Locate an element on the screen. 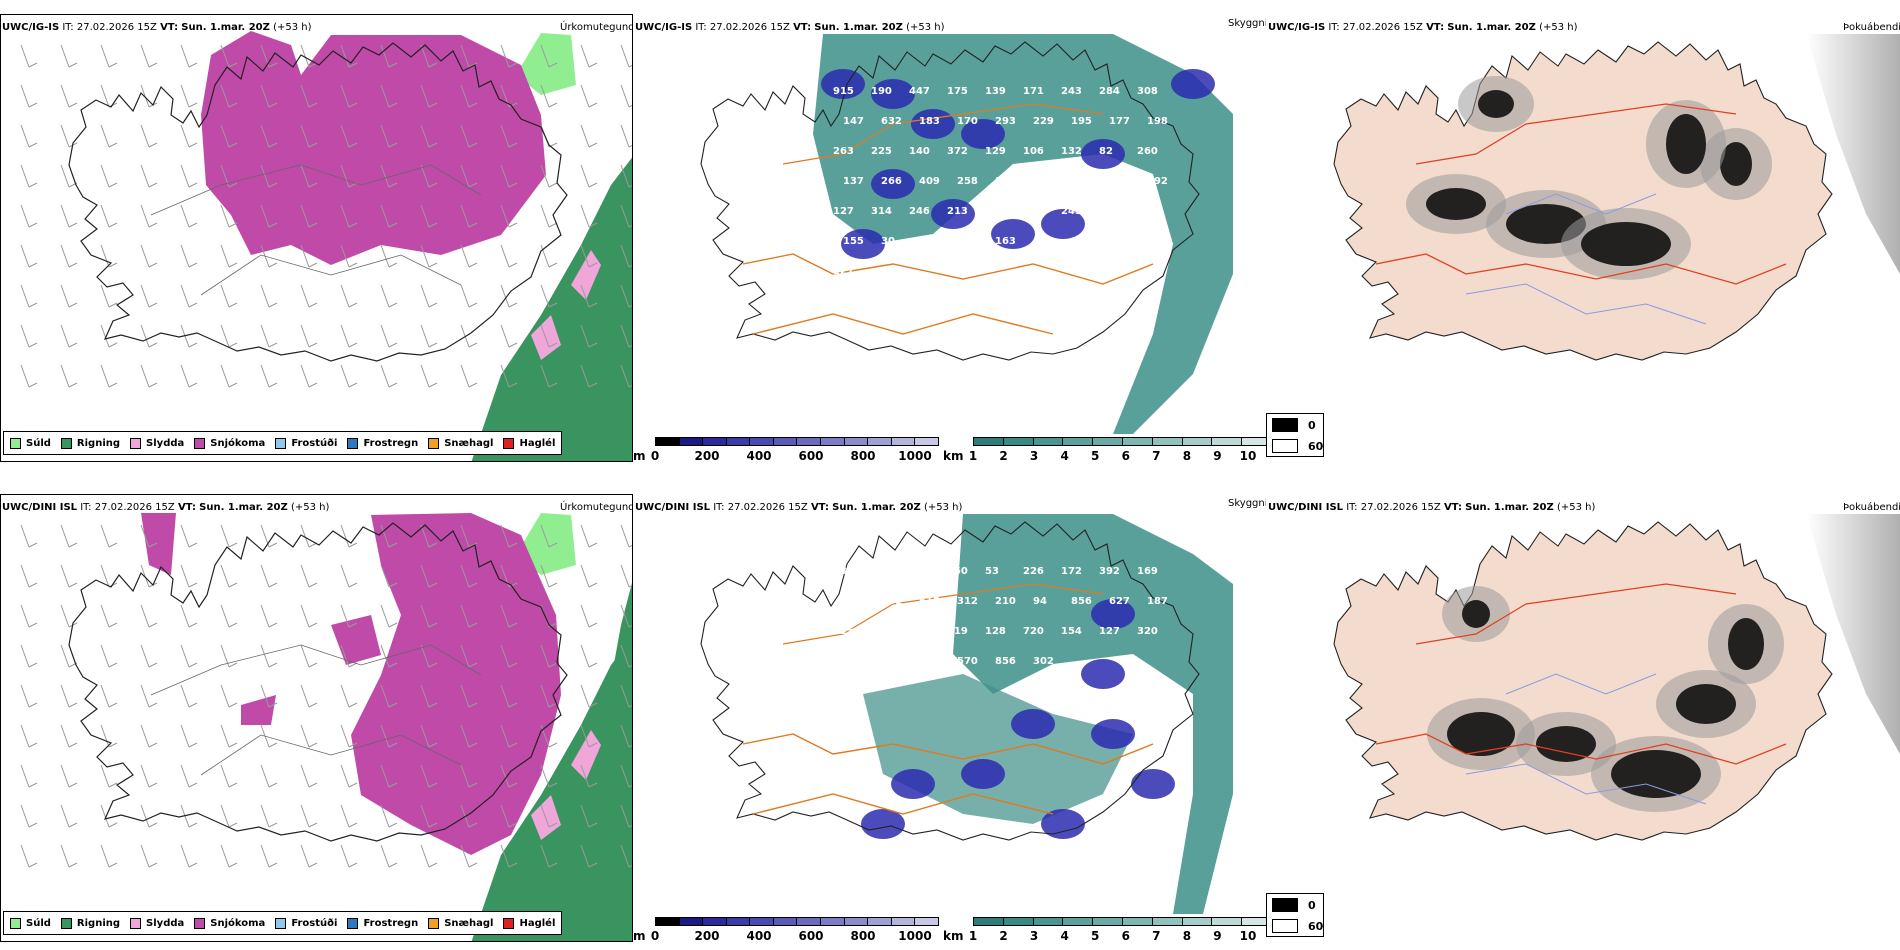 This screenshot has height=950, width=1900. cloud-base-label: 447 is located at coordinates (919, 91).